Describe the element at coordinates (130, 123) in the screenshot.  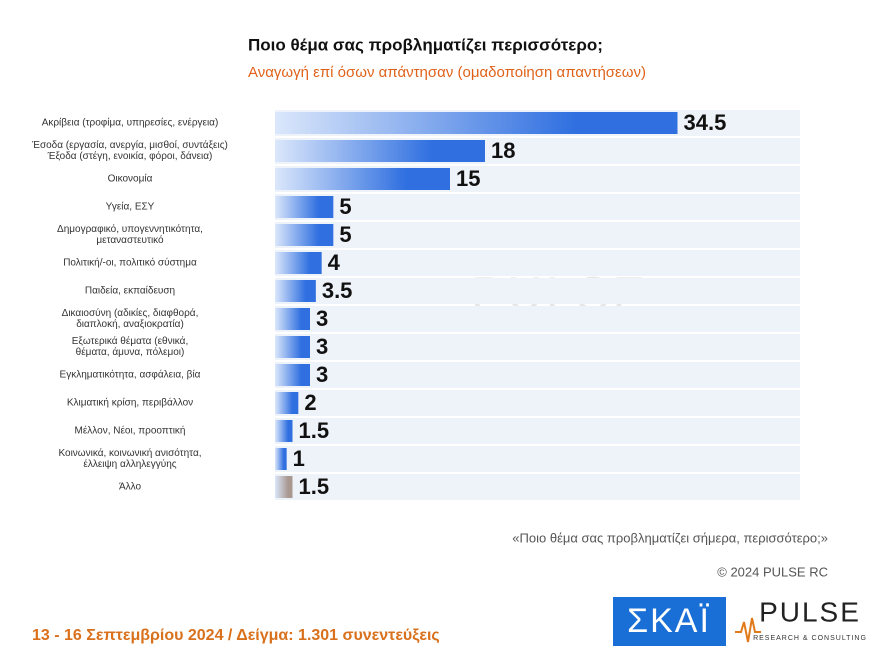
I see `category-label: Ακρίβεια (τροφίμα, υπηρεσίες, ενέργεια)` at that location.